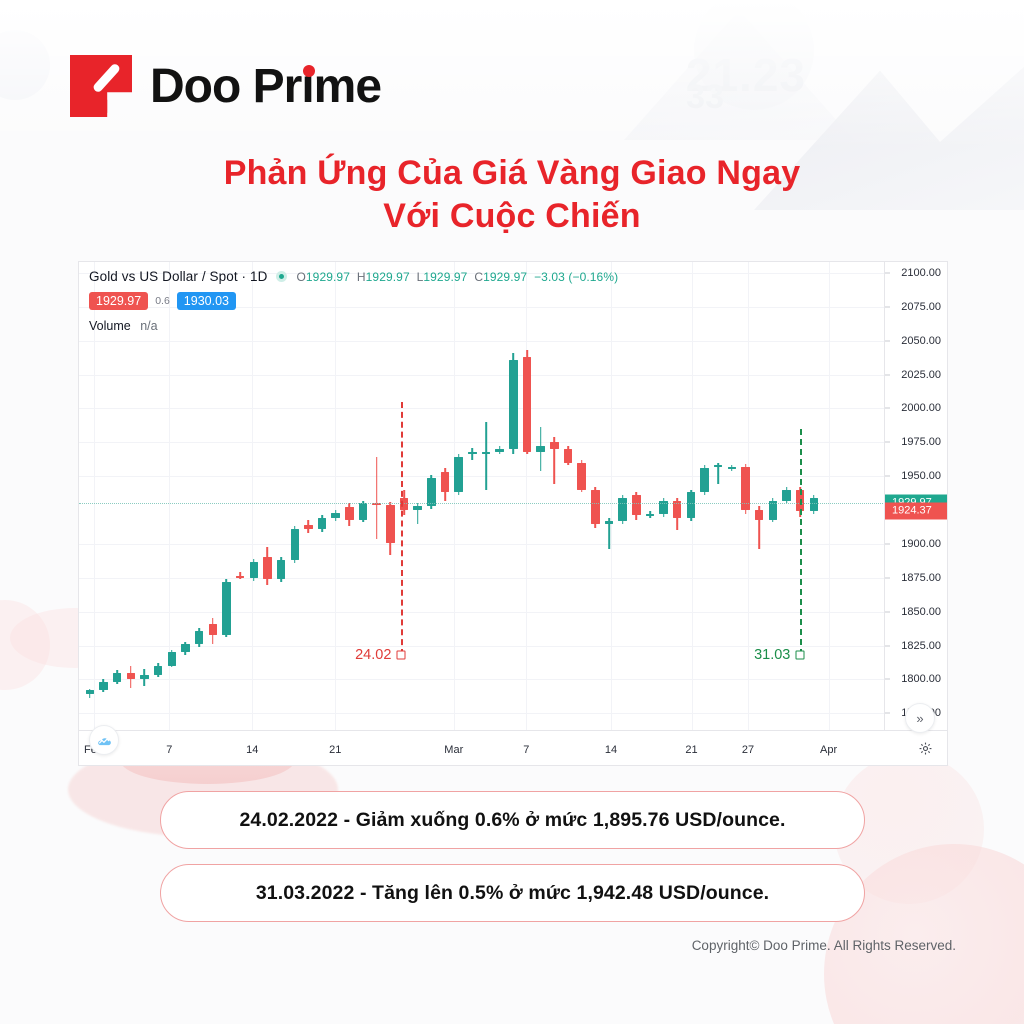 This screenshot has height=1024, width=1024. Describe the element at coordinates (327, 276) in the screenshot. I see `open-value: 1929.97` at that location.